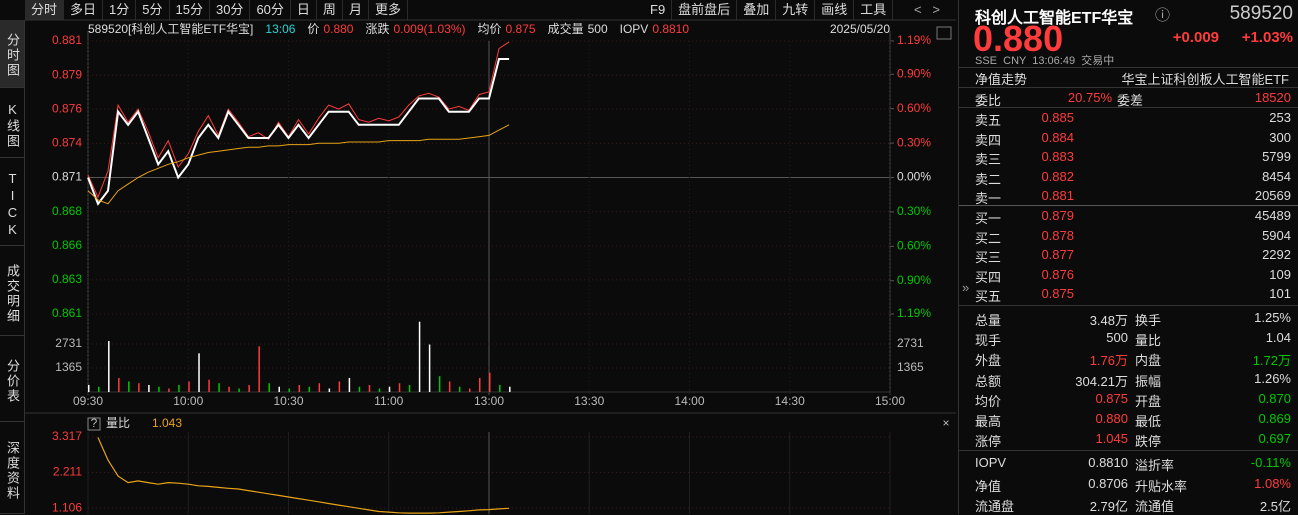 The width and height of the screenshot is (1298, 515). What do you see at coordinates (1155, 466) in the screenshot?
I see `stat-label: 溢折率` at bounding box center [1155, 466].